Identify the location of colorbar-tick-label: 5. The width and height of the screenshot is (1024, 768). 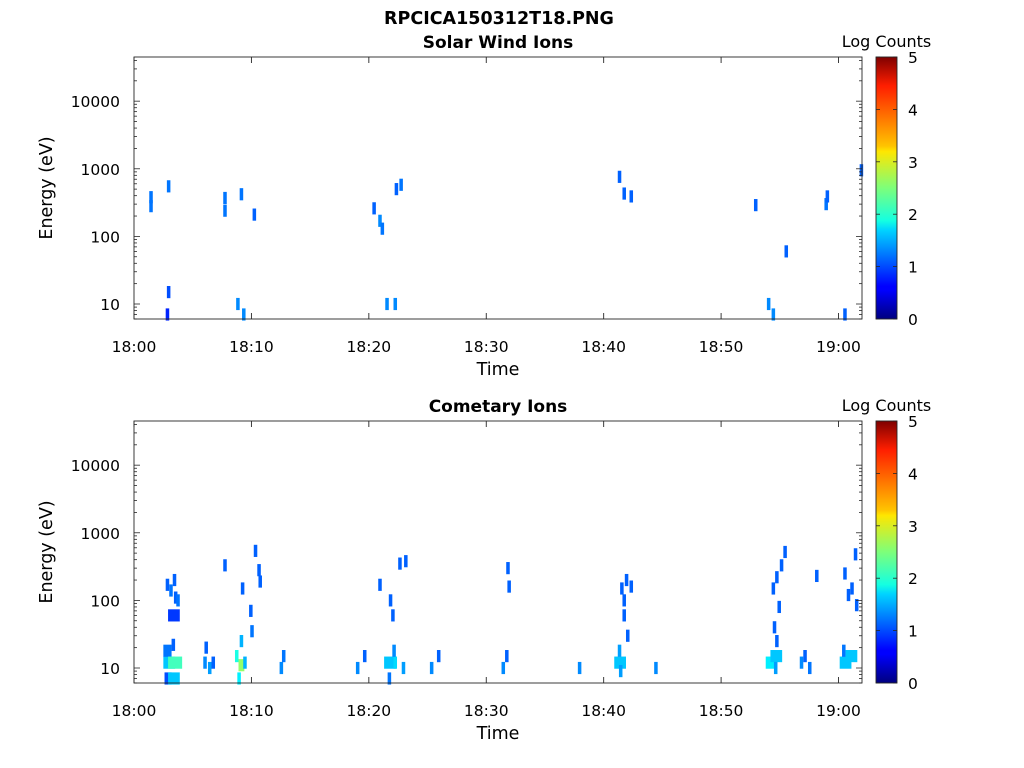
(913, 58).